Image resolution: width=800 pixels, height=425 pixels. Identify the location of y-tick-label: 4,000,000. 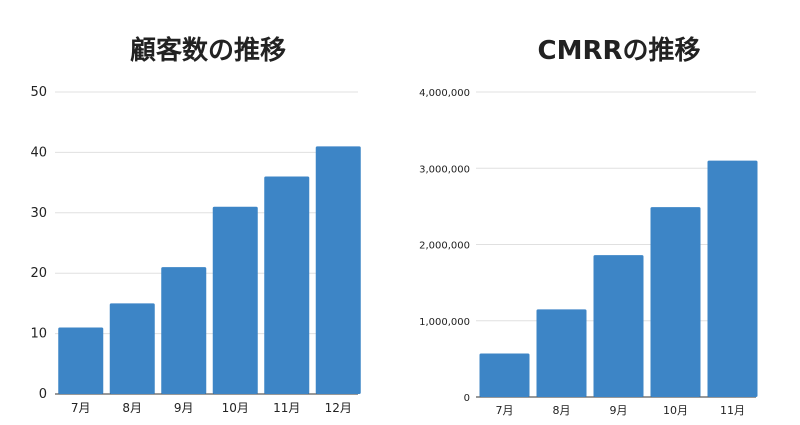
(444, 93).